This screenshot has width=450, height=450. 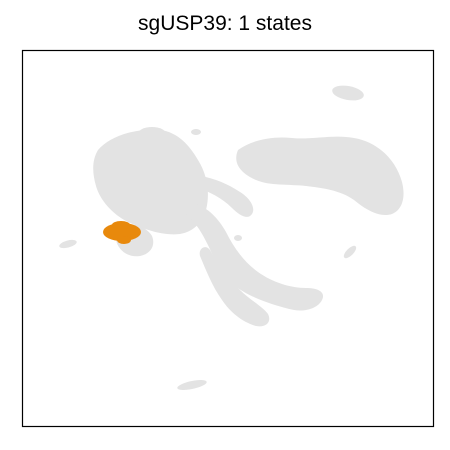 What do you see at coordinates (196, 132) in the screenshot?
I see `cluster-top-dot` at bounding box center [196, 132].